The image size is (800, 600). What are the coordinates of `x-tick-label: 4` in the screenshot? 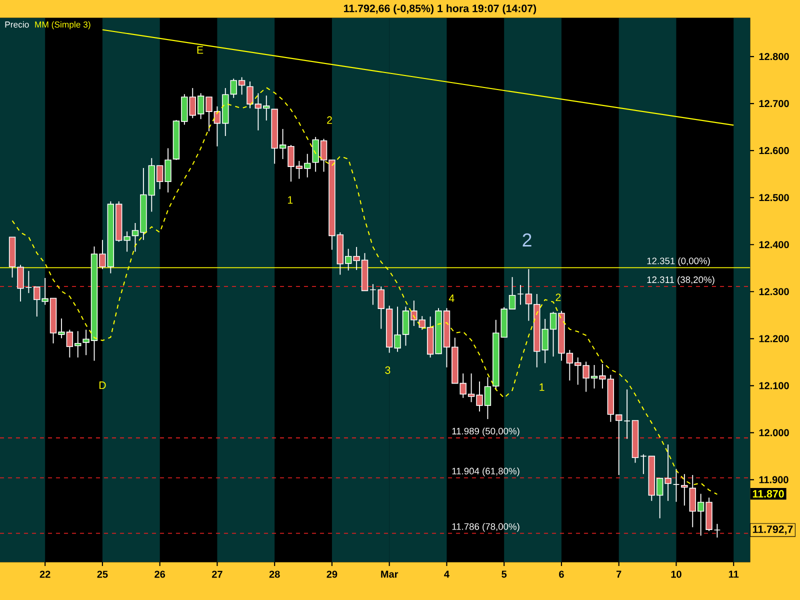 It's located at (447, 574).